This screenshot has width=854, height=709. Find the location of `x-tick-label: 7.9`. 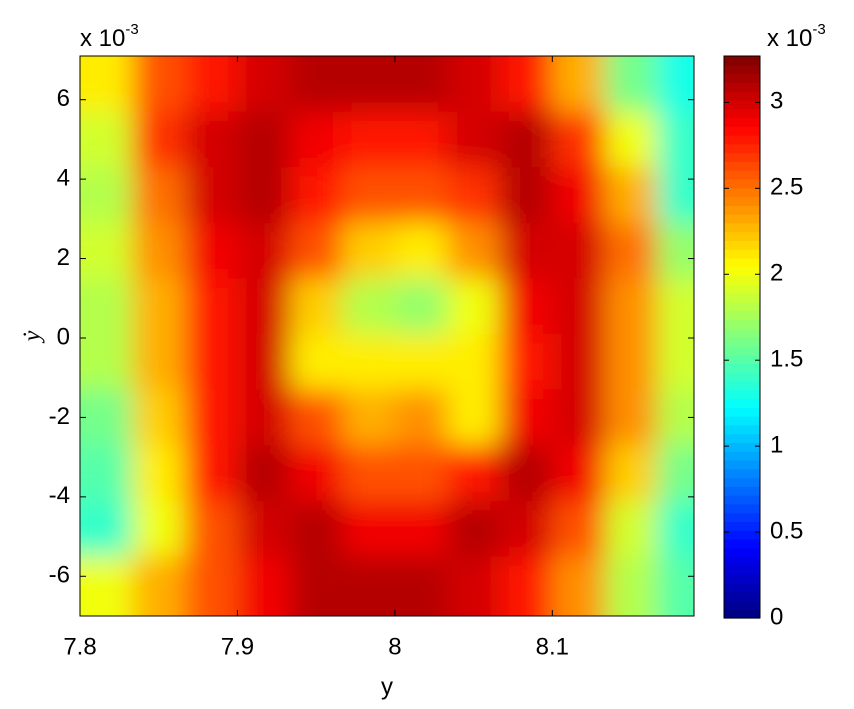

x-tick-label: 7.9 is located at coordinates (237, 646).